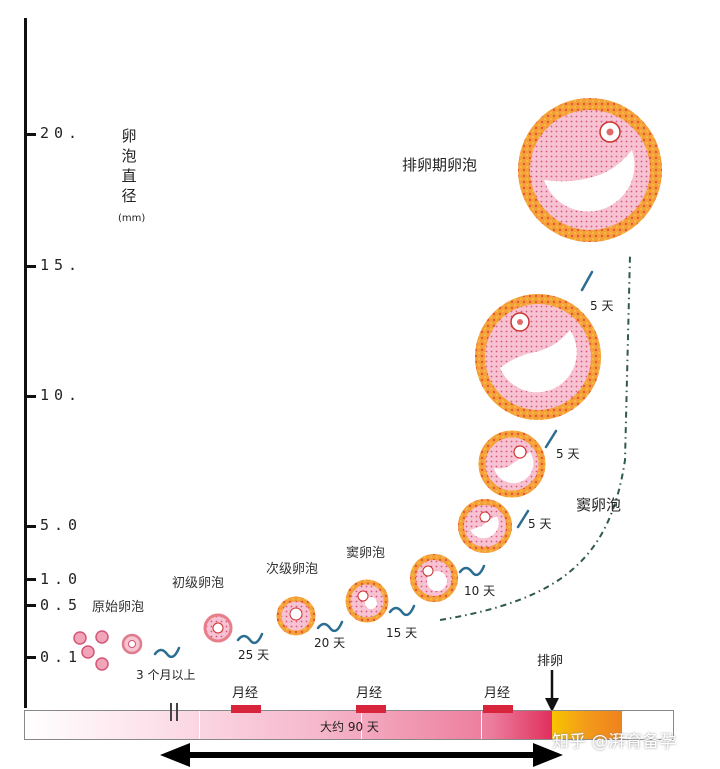 This screenshot has width=720, height=769. I want to click on preovulatory-follicle-large, so click(538, 357).